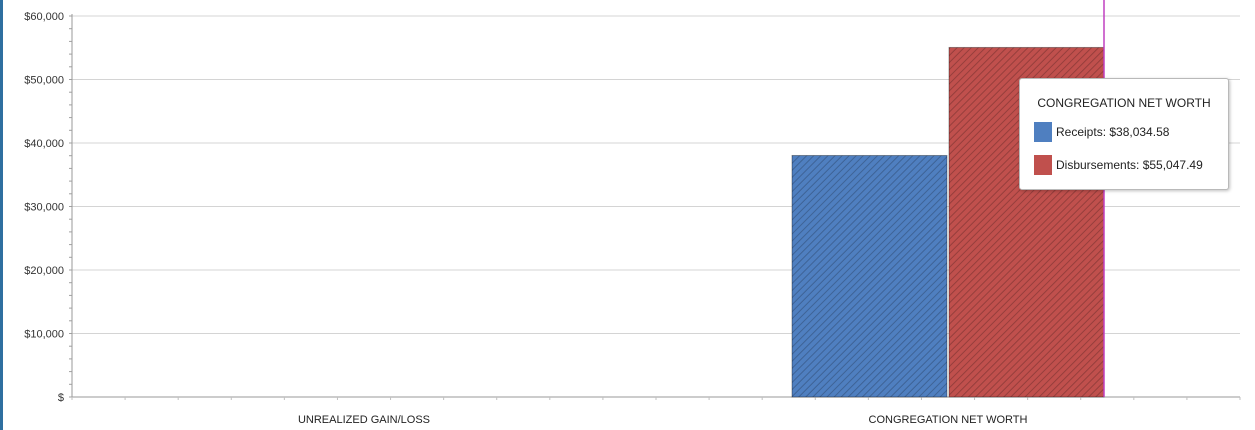 The height and width of the screenshot is (430, 1255). Describe the element at coordinates (1043, 132) in the screenshot. I see `receipts-swatch` at that location.